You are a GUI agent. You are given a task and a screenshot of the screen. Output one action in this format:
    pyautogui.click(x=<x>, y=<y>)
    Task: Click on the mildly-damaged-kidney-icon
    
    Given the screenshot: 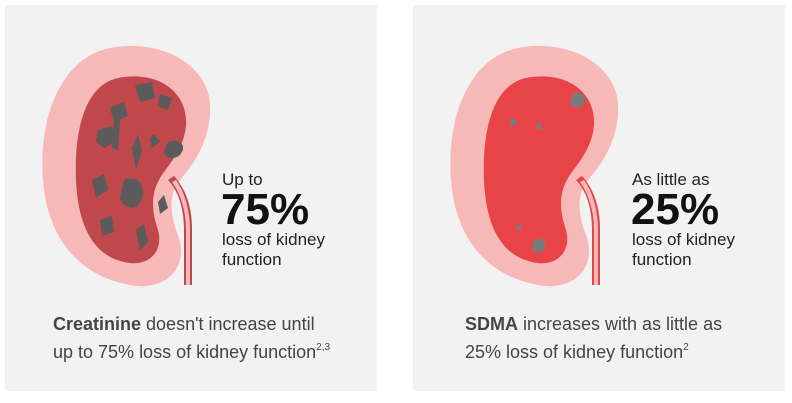 What is the action you would take?
    pyautogui.click(x=534, y=166)
    